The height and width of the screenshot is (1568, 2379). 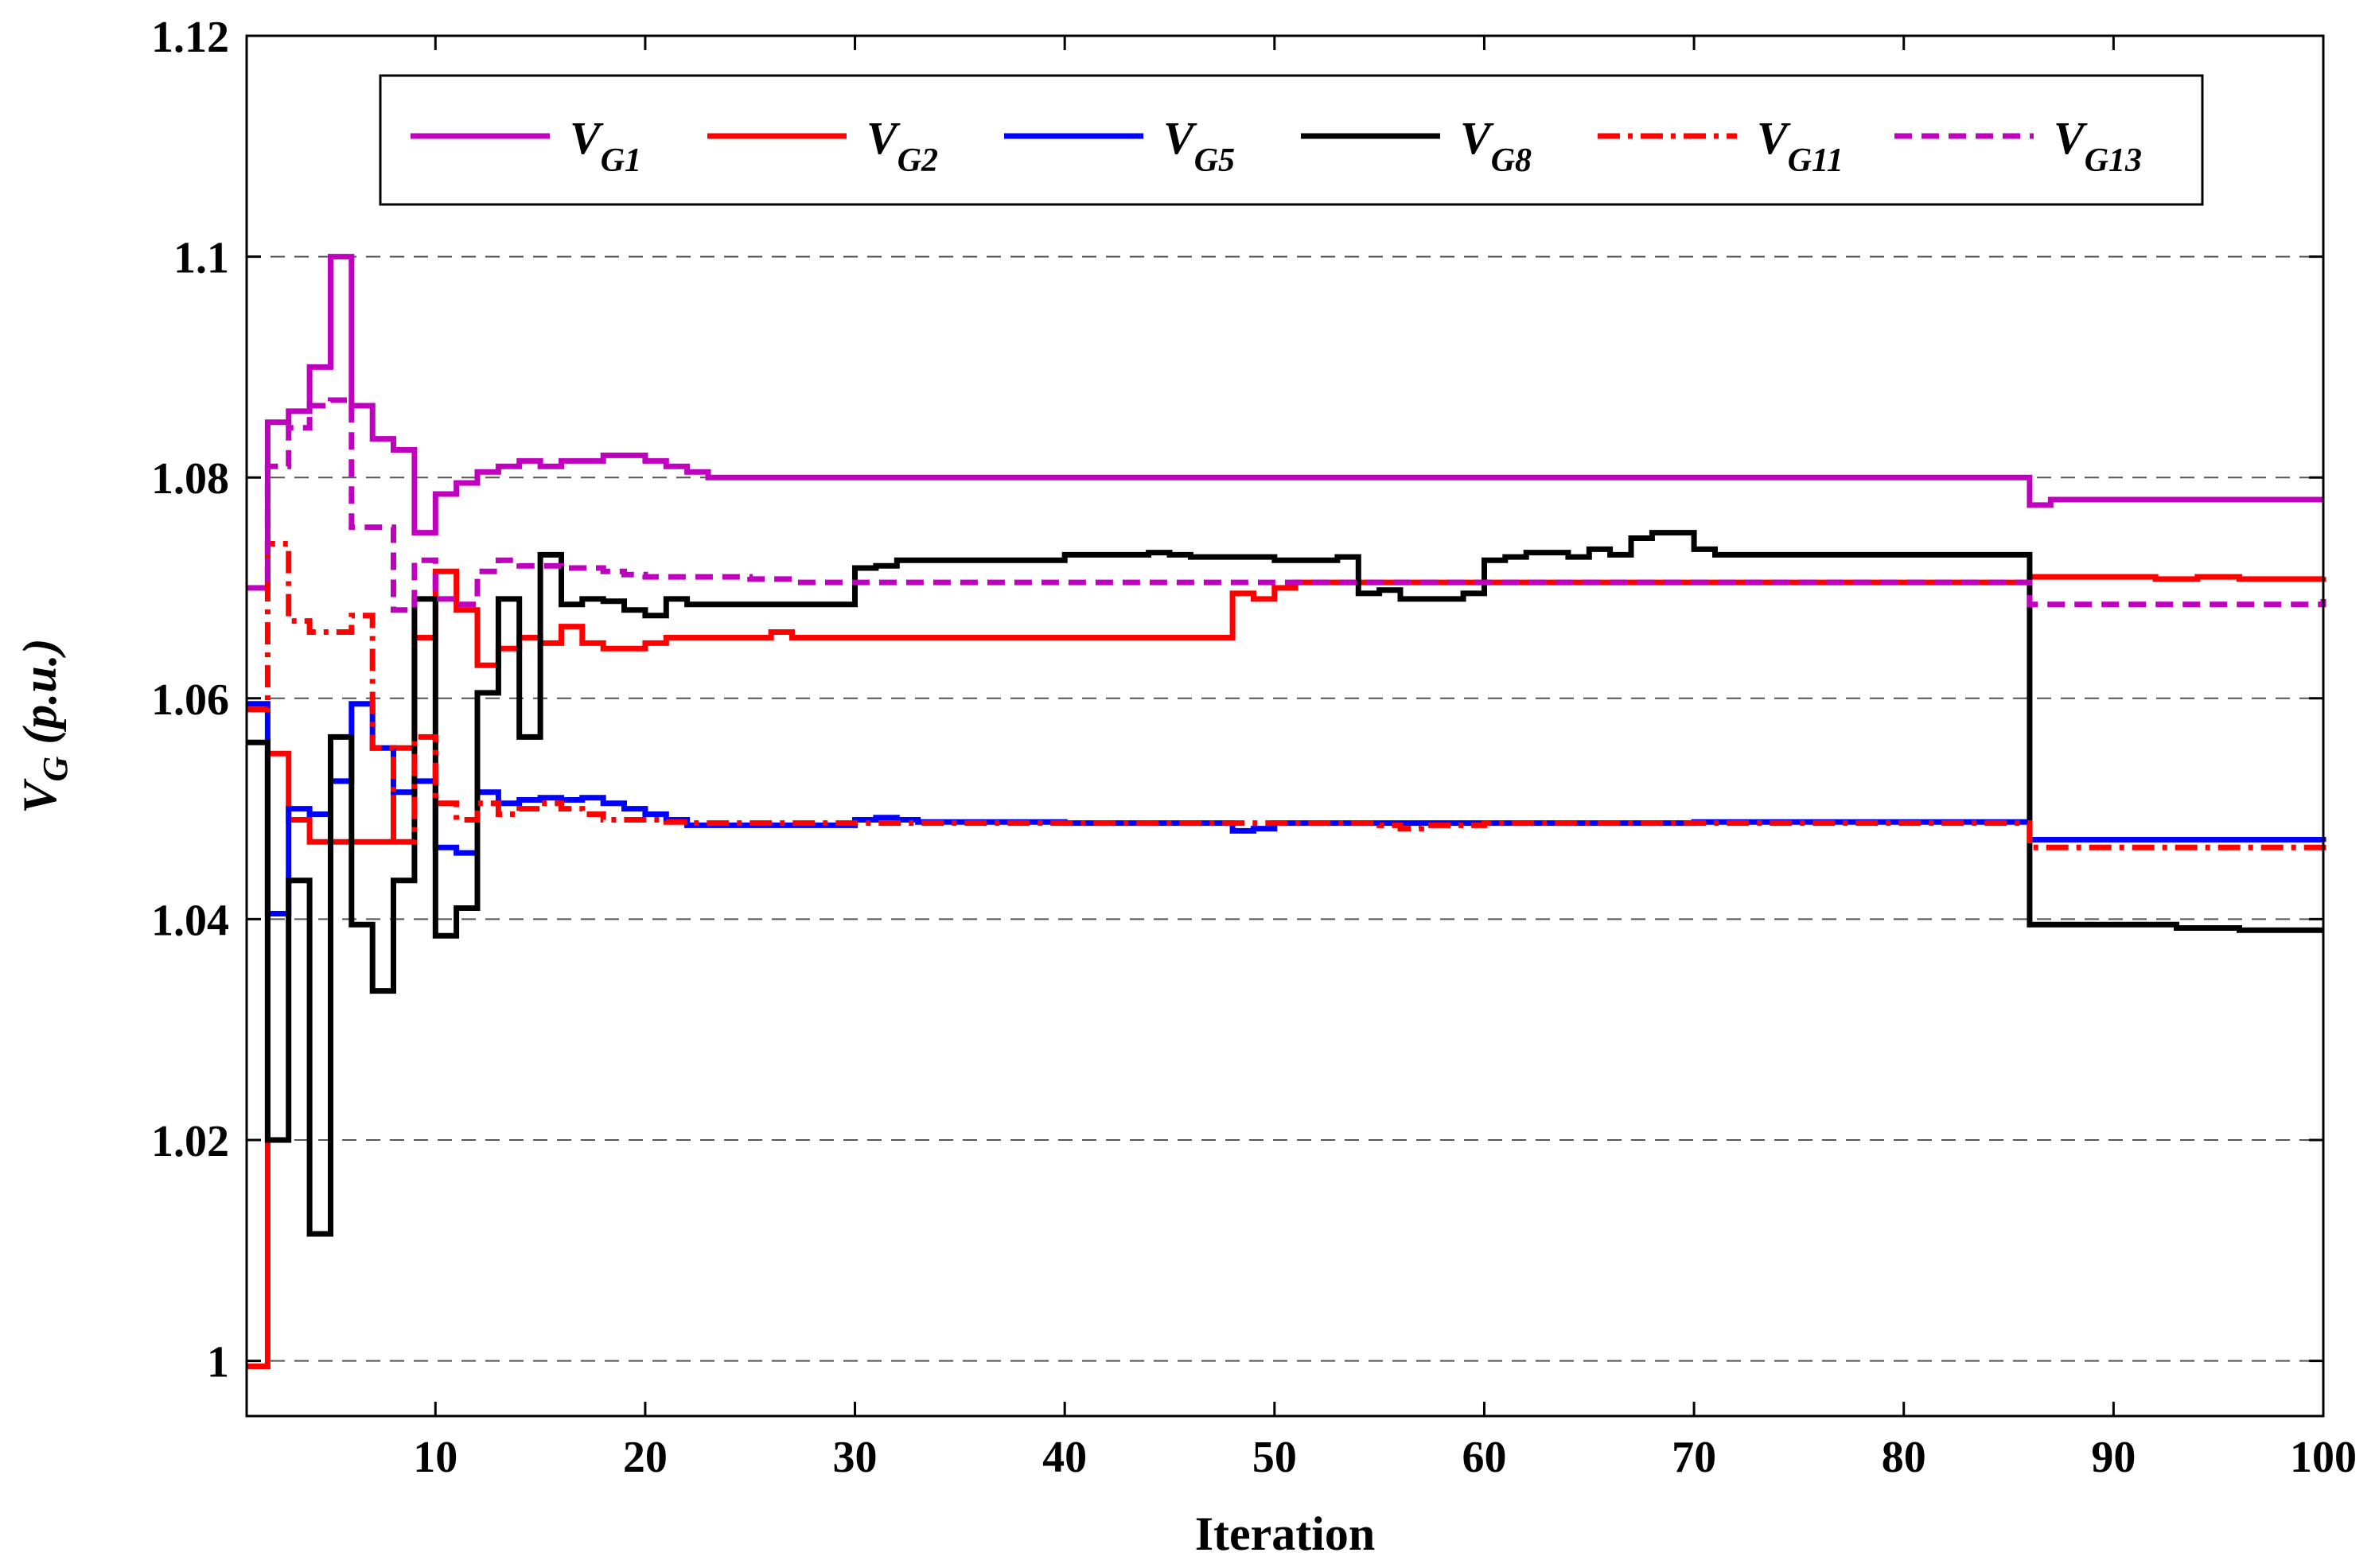 I want to click on y-tick-label: 1.1, so click(x=201, y=258).